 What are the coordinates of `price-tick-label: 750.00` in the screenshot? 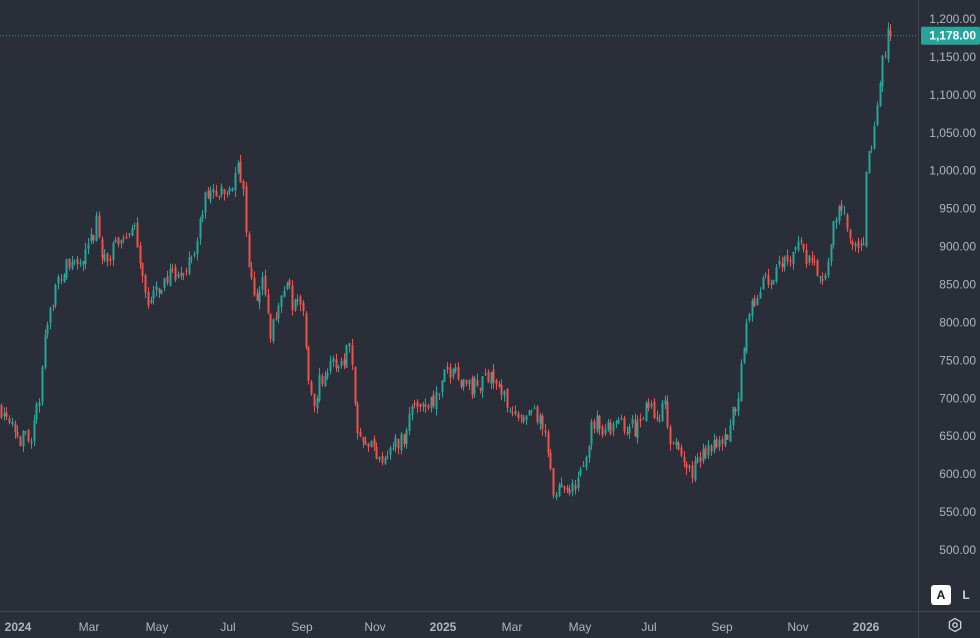 It's located at (957, 360).